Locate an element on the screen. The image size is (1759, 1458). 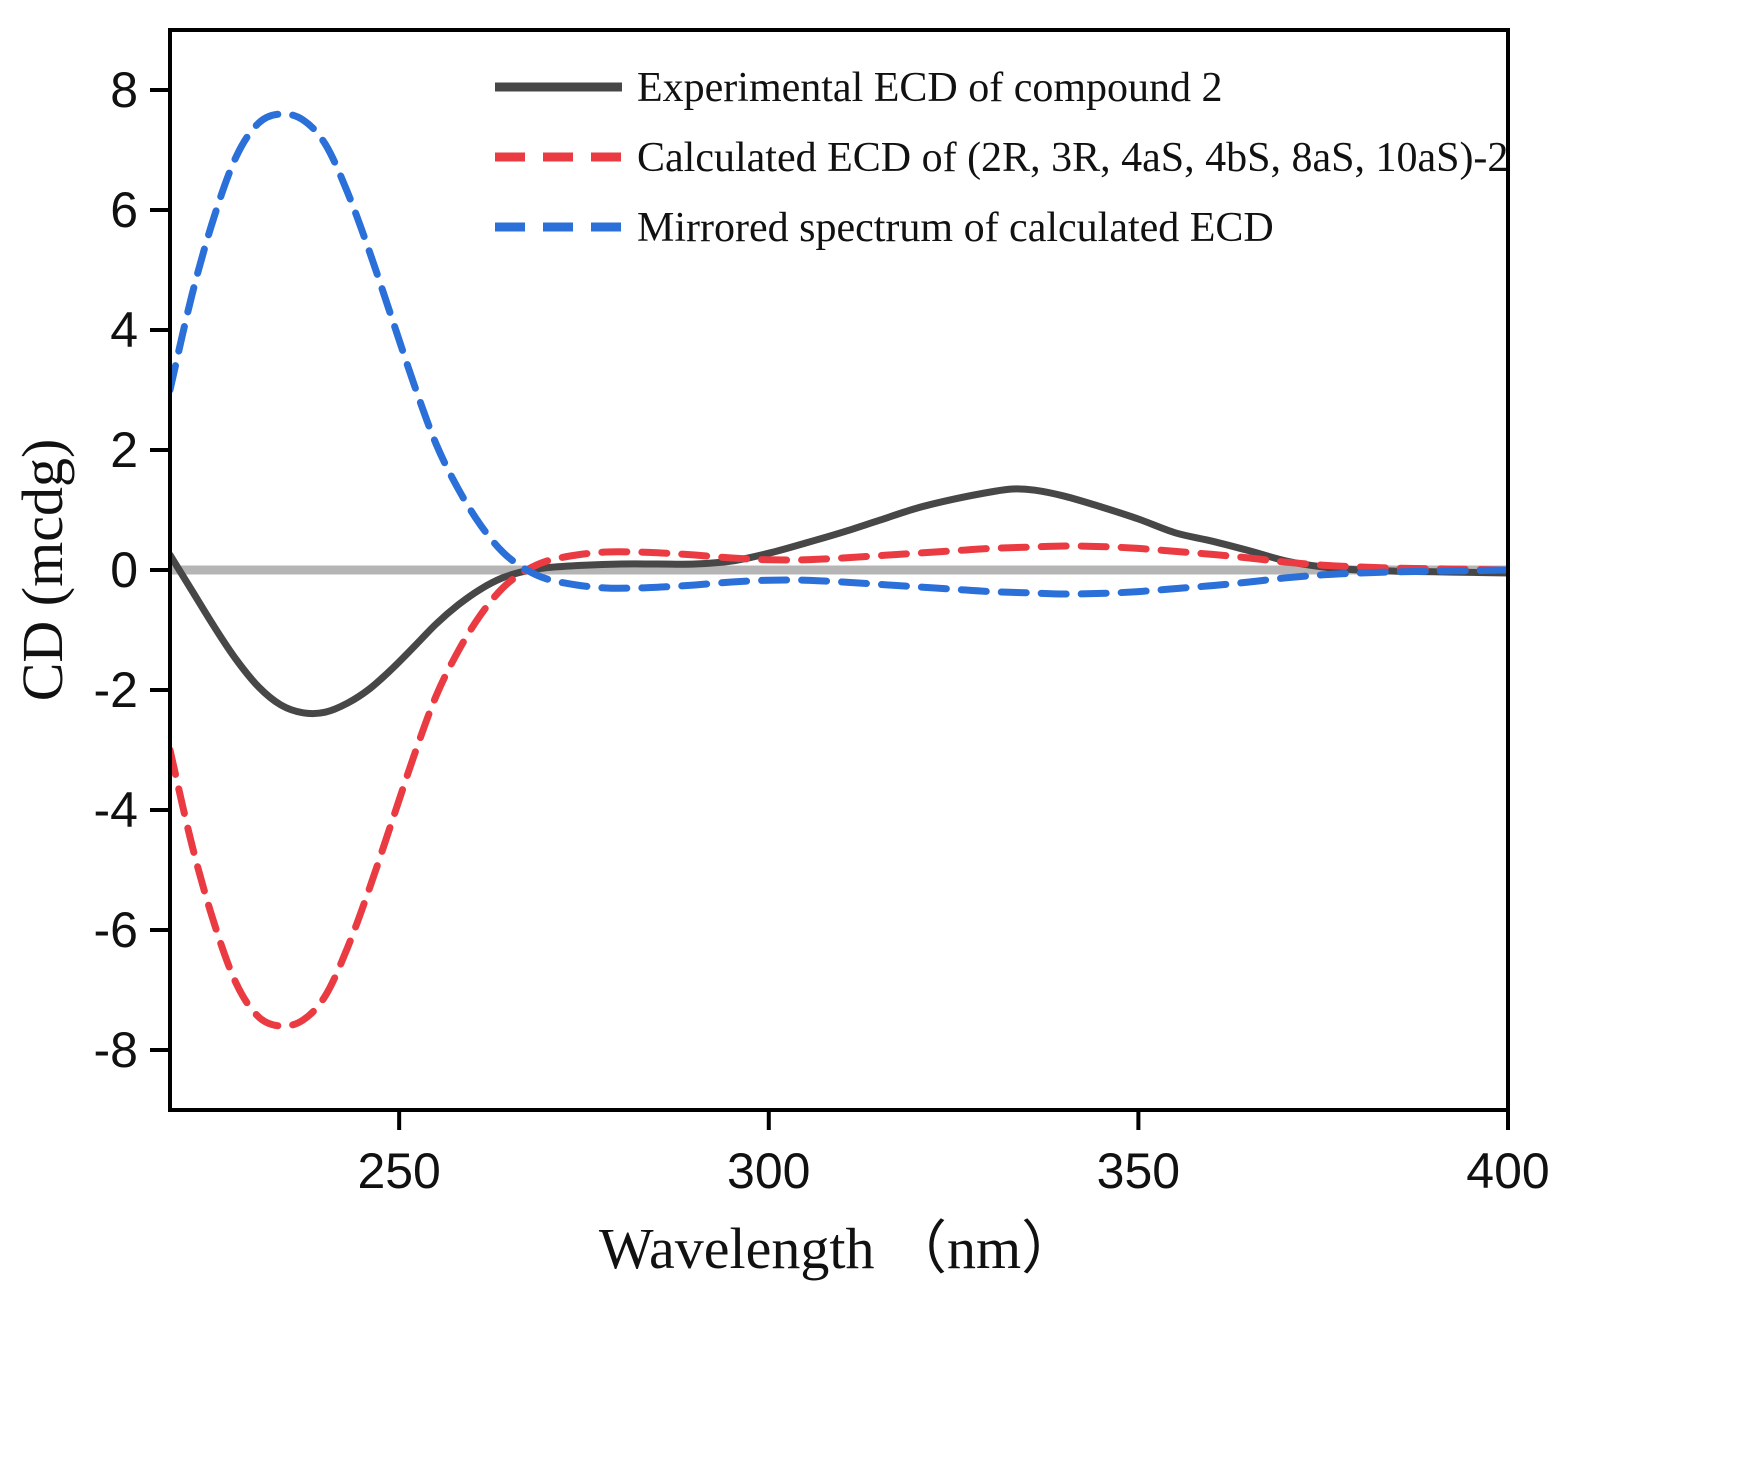
y-tick-label: -4 is located at coordinates (116, 810).